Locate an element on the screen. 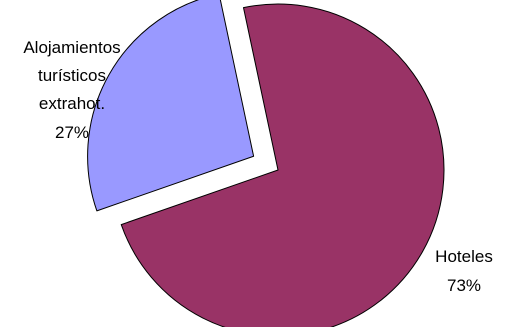 This screenshot has height=327, width=510. slice-label-extrahot-line3: extrahot. is located at coordinates (72, 103).